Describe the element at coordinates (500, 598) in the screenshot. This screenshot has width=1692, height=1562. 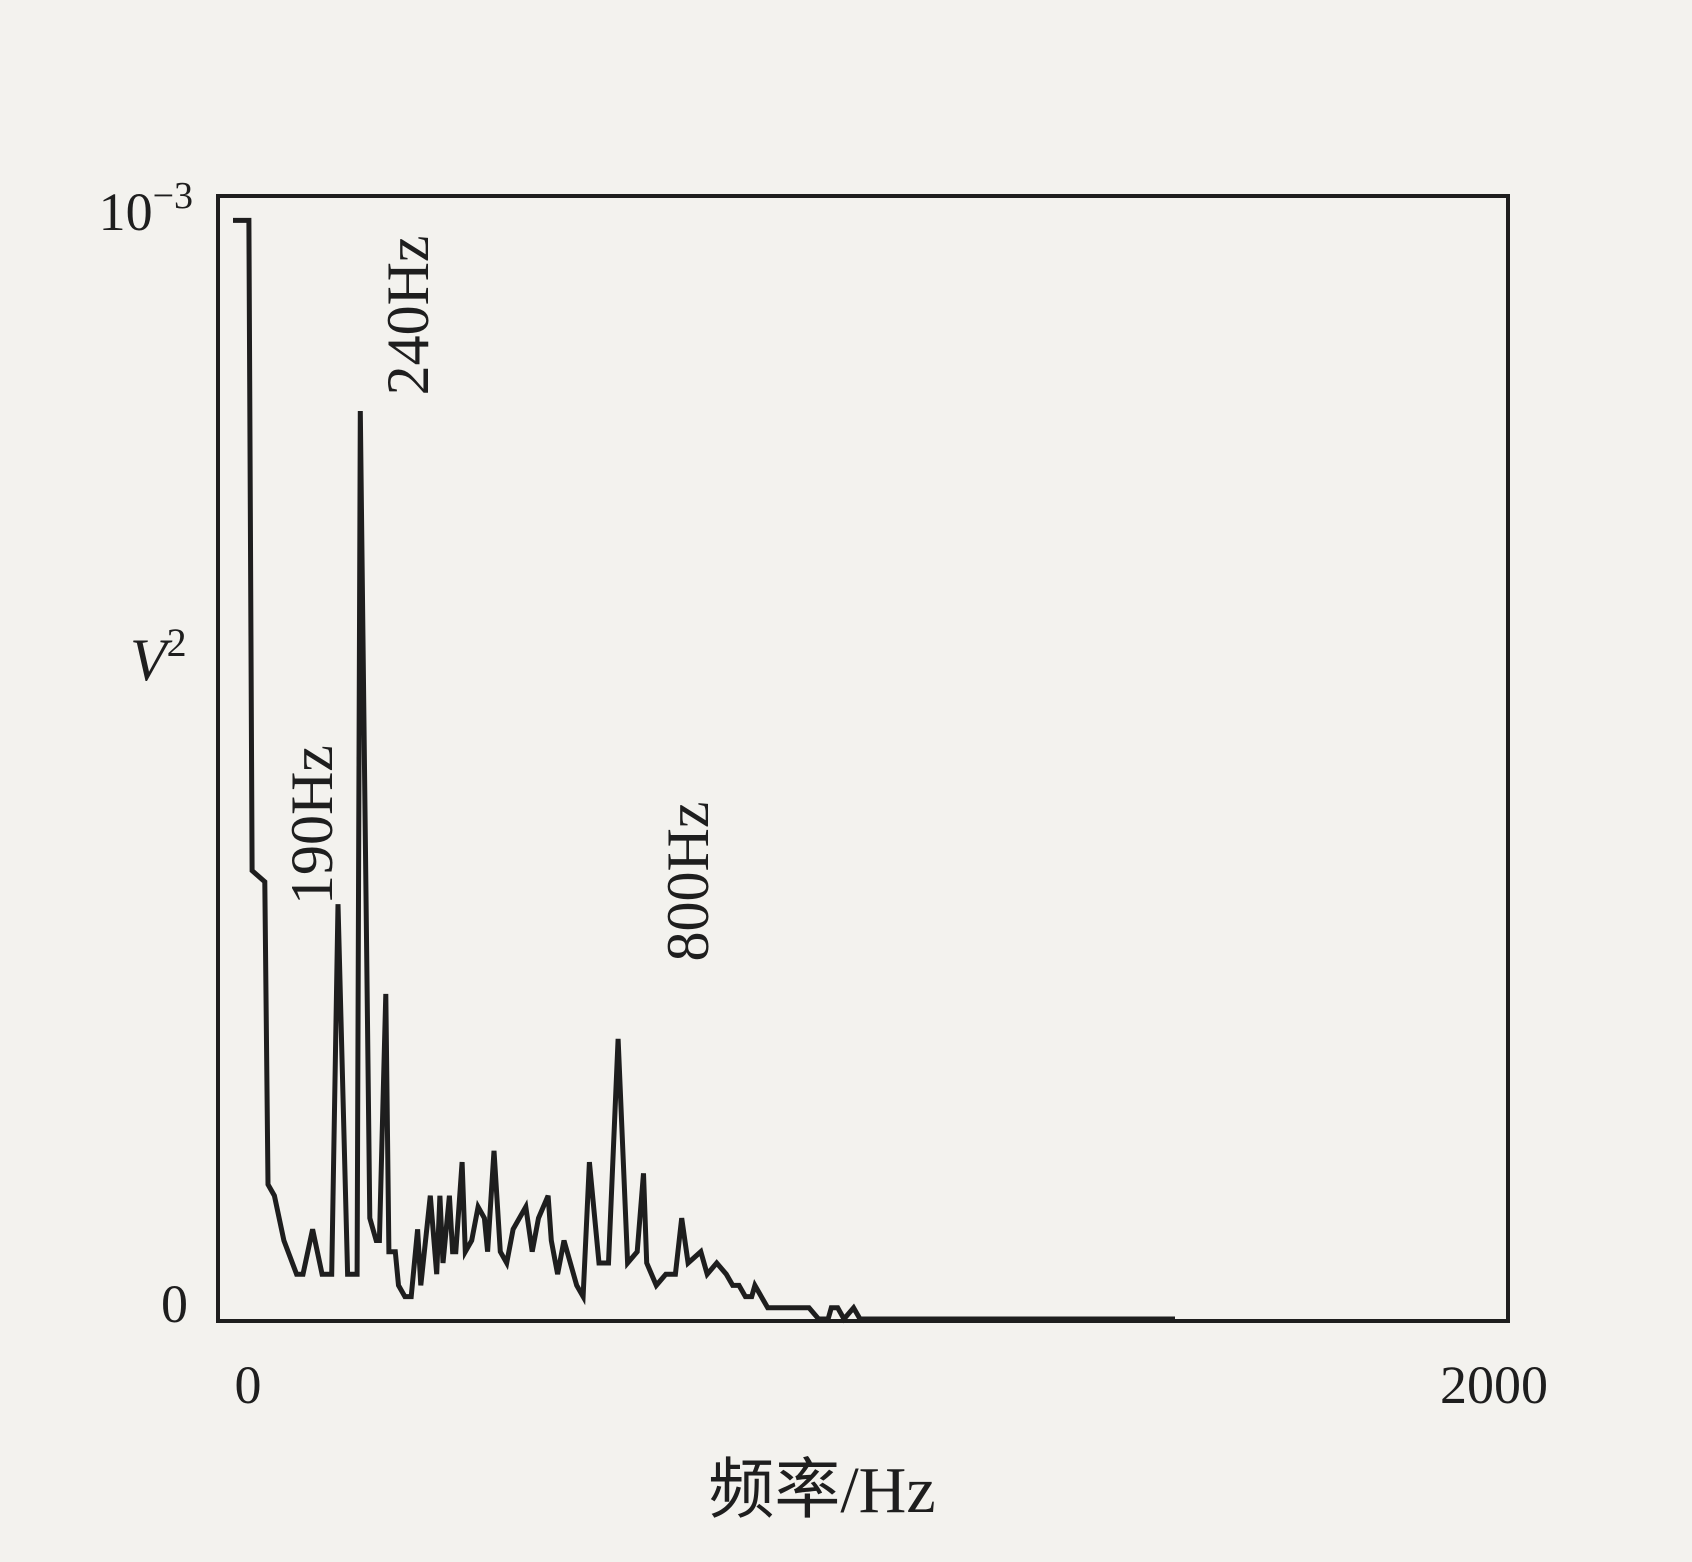
I see `annotation-layer: 190Hz 240Hz 800Hz` at that location.